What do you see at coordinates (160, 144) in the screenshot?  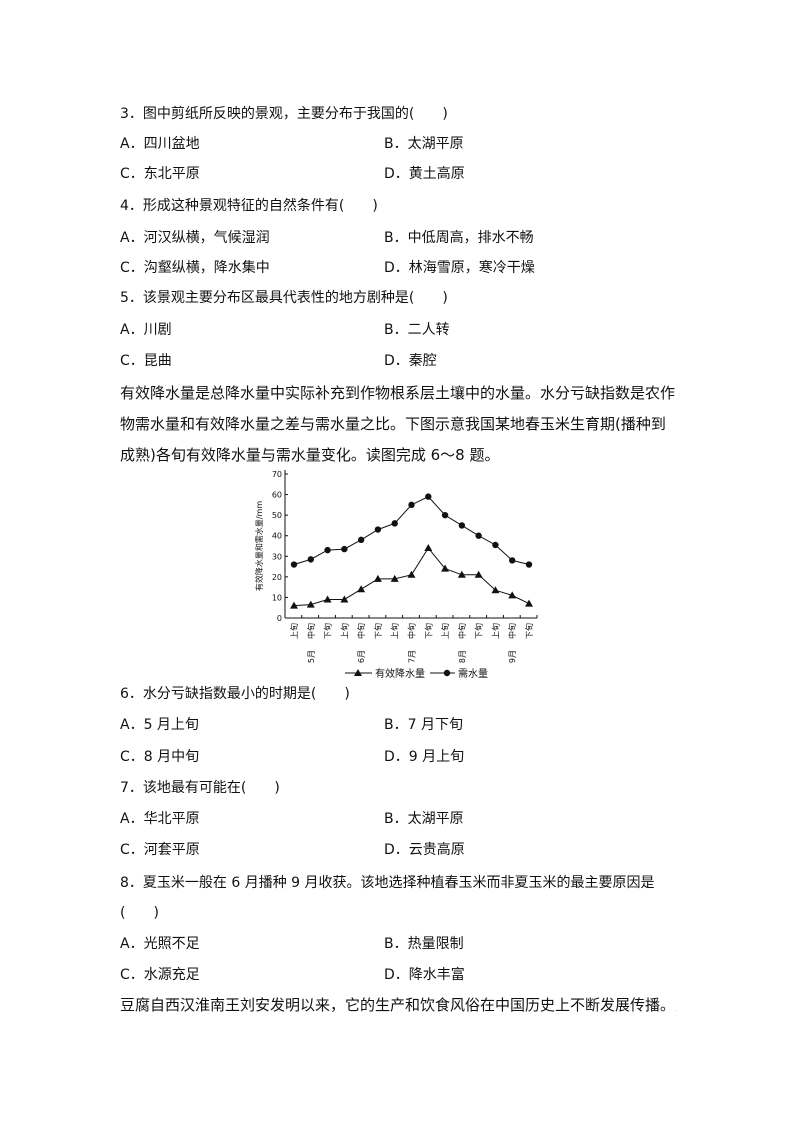 I see `q3-option-a: A．四川盆地` at bounding box center [160, 144].